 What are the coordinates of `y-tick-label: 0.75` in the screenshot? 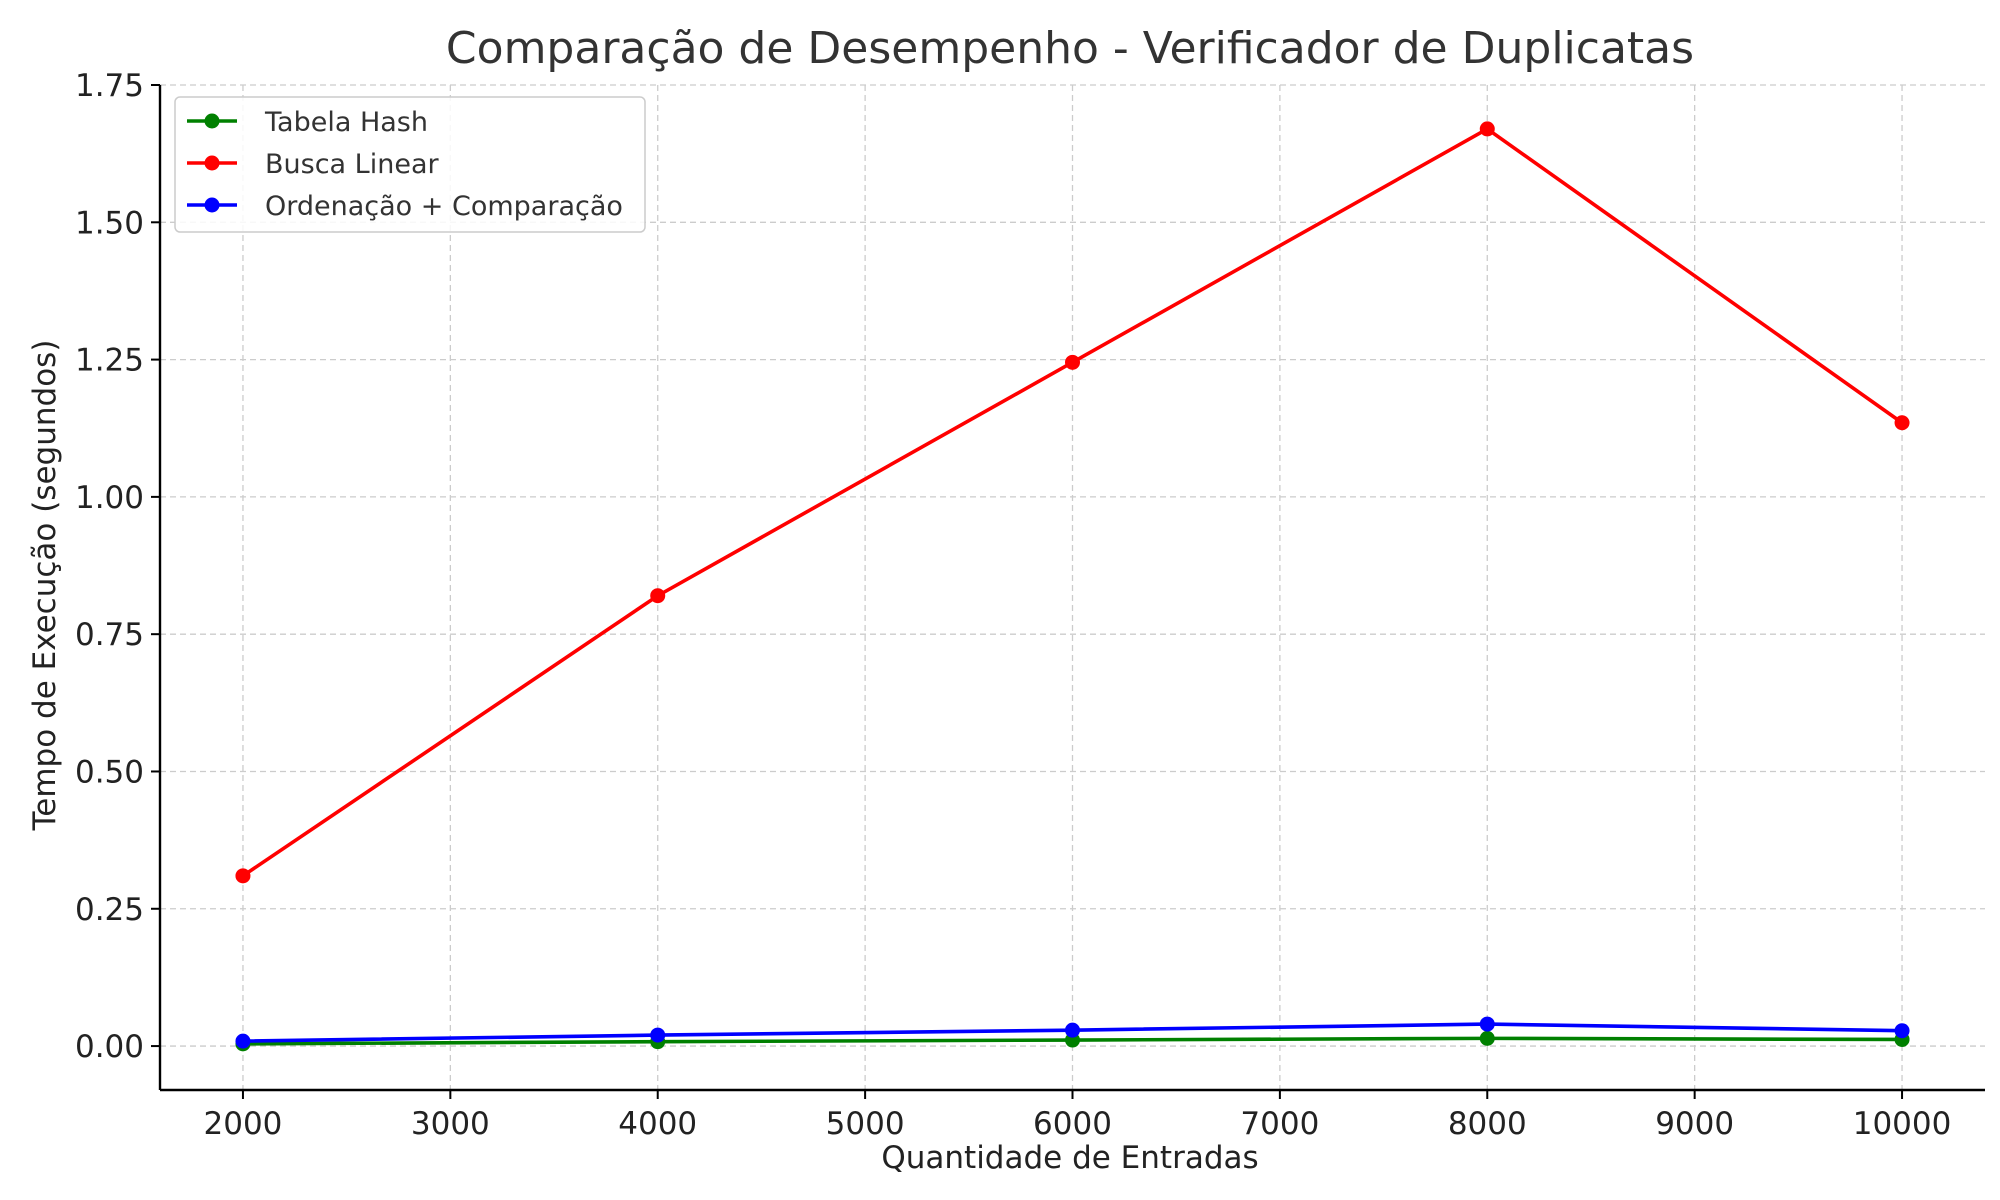 It's located at (109, 635).